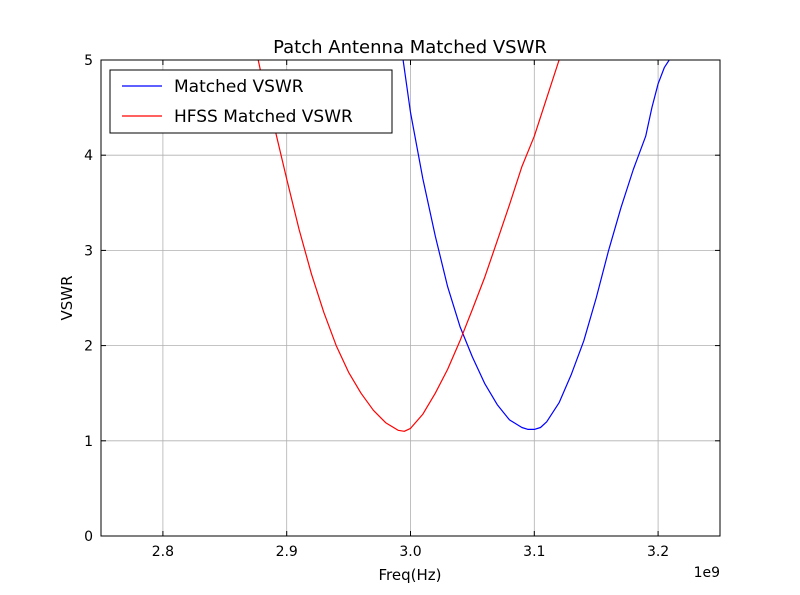  What do you see at coordinates (263, 117) in the screenshot?
I see `legend-label-hfss-matched-vswr: HFSS Matched VSWR` at bounding box center [263, 117].